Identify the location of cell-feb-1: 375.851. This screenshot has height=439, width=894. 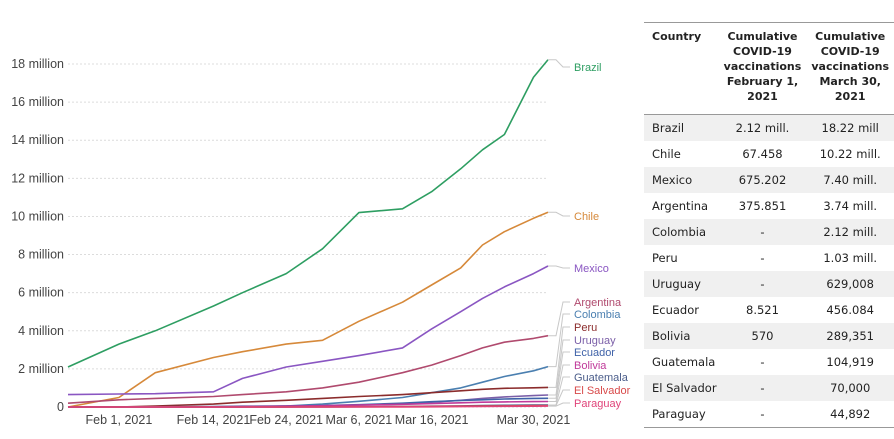
(762, 206).